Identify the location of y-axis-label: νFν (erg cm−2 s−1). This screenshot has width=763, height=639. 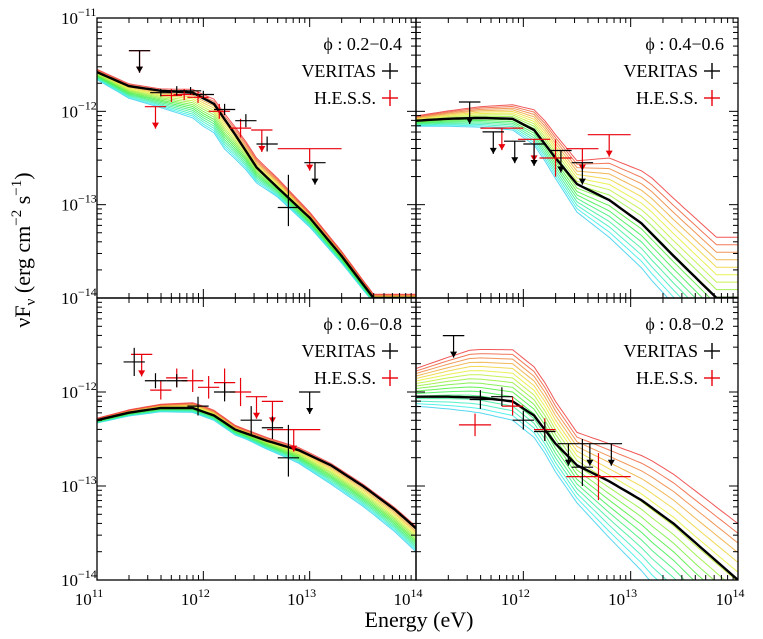
(24, 249).